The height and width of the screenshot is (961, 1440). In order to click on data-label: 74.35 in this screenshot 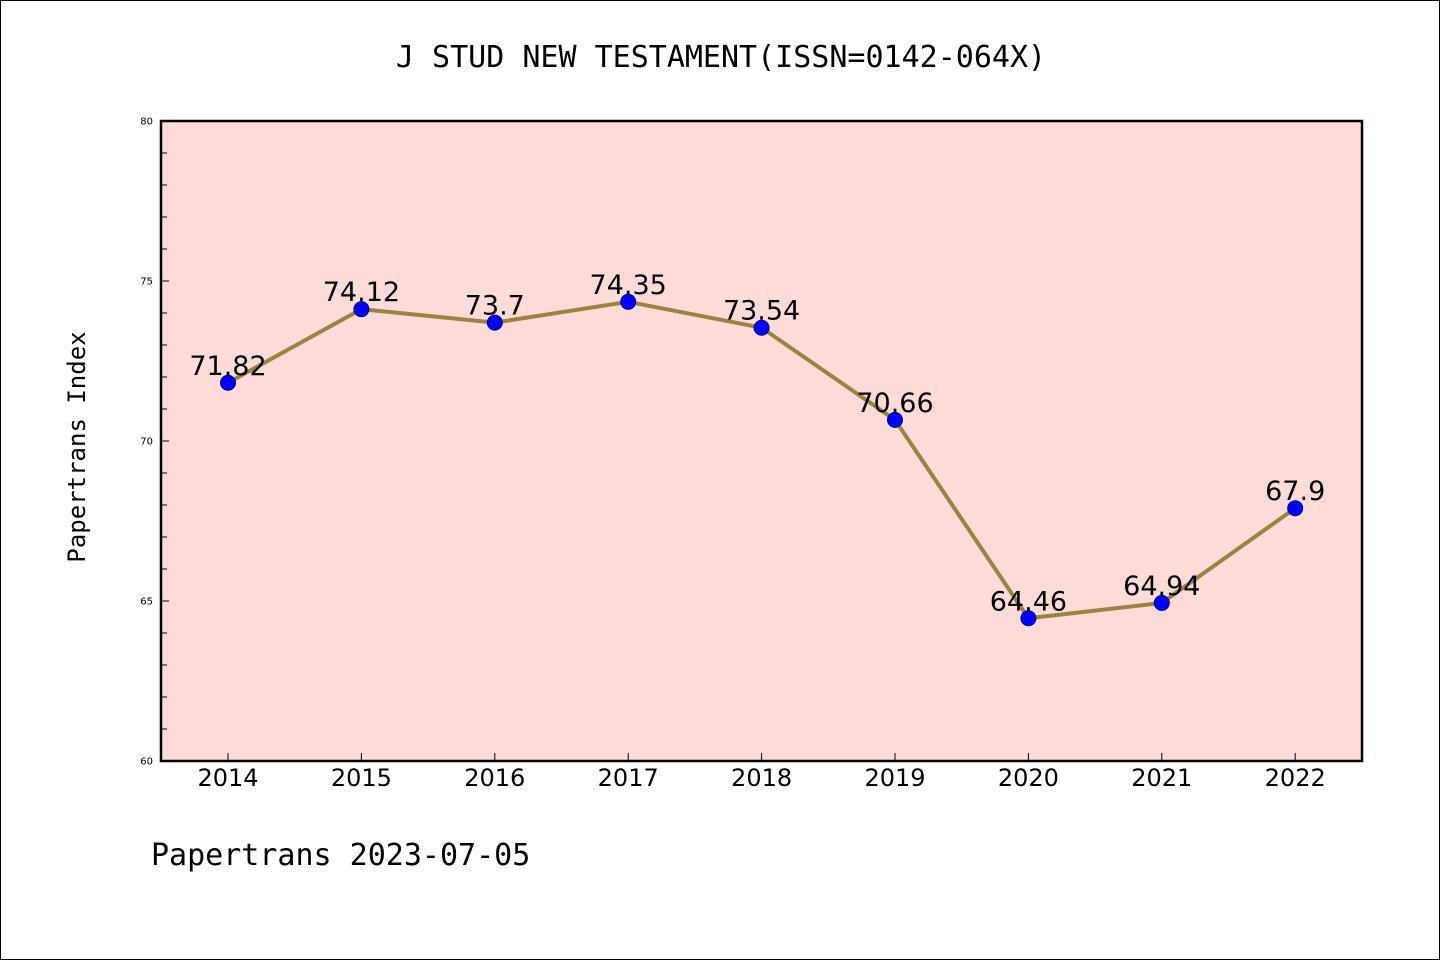, I will do `click(628, 285)`.